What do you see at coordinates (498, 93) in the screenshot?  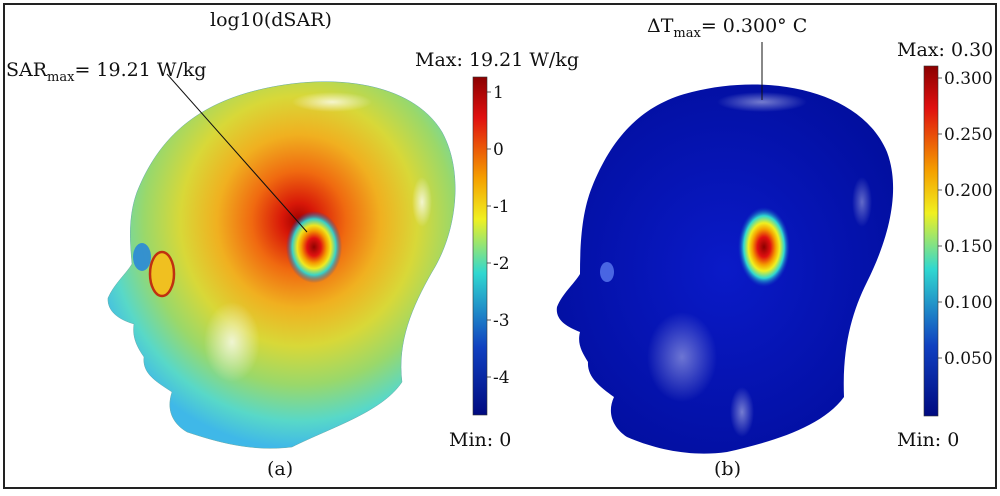 I see `colorbar-tick-label: 1` at bounding box center [498, 93].